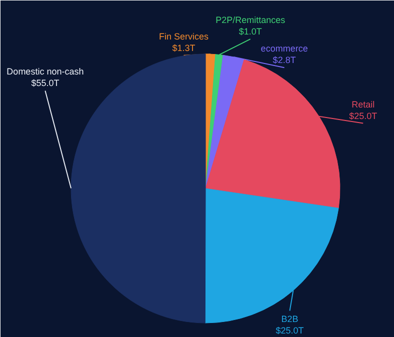 The height and width of the screenshot is (337, 394). I want to click on data-label: $1.3T, so click(184, 47).